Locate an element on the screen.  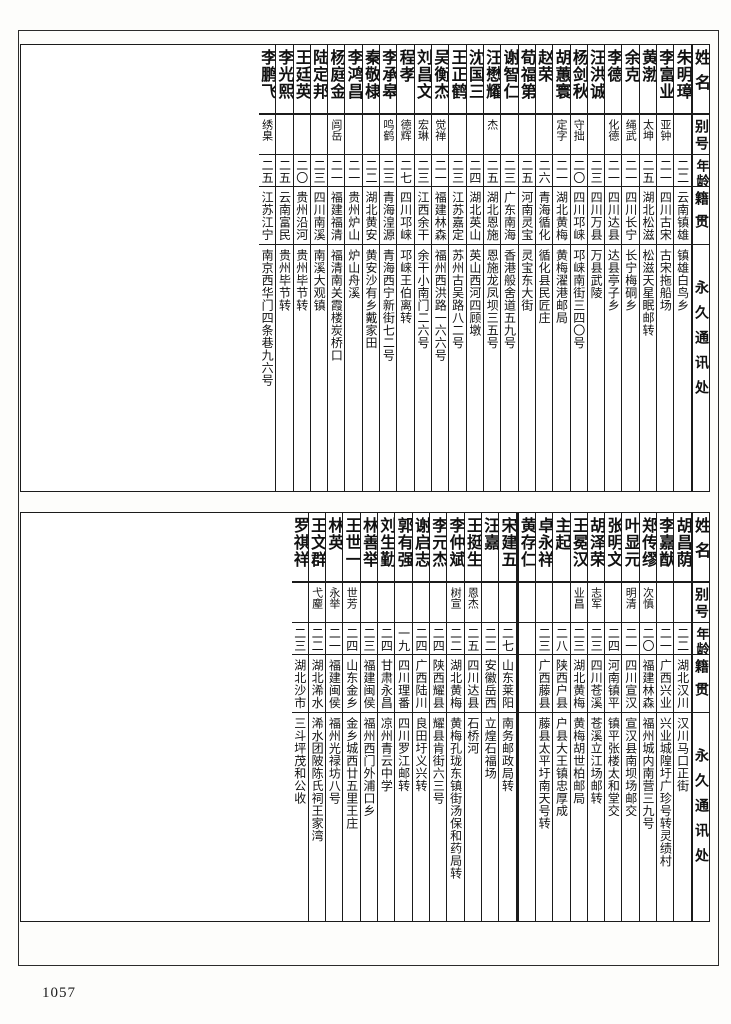
person-name-text: 胡蕙寰 is located at coordinates (561, 74).